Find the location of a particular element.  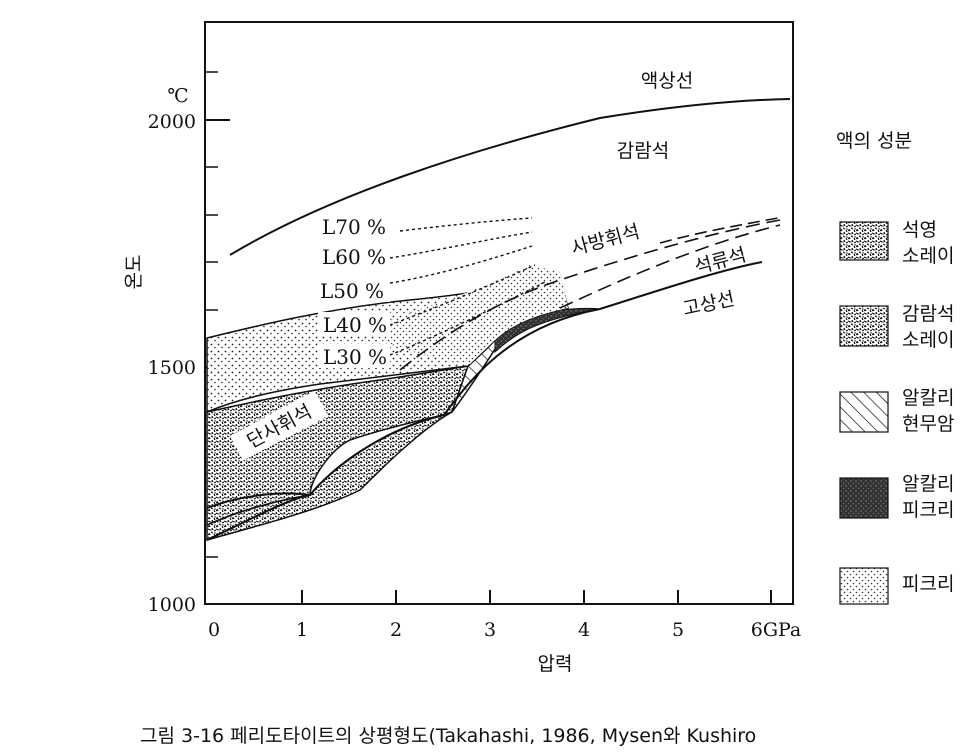

x-tick-label: 3 is located at coordinates (490, 630).